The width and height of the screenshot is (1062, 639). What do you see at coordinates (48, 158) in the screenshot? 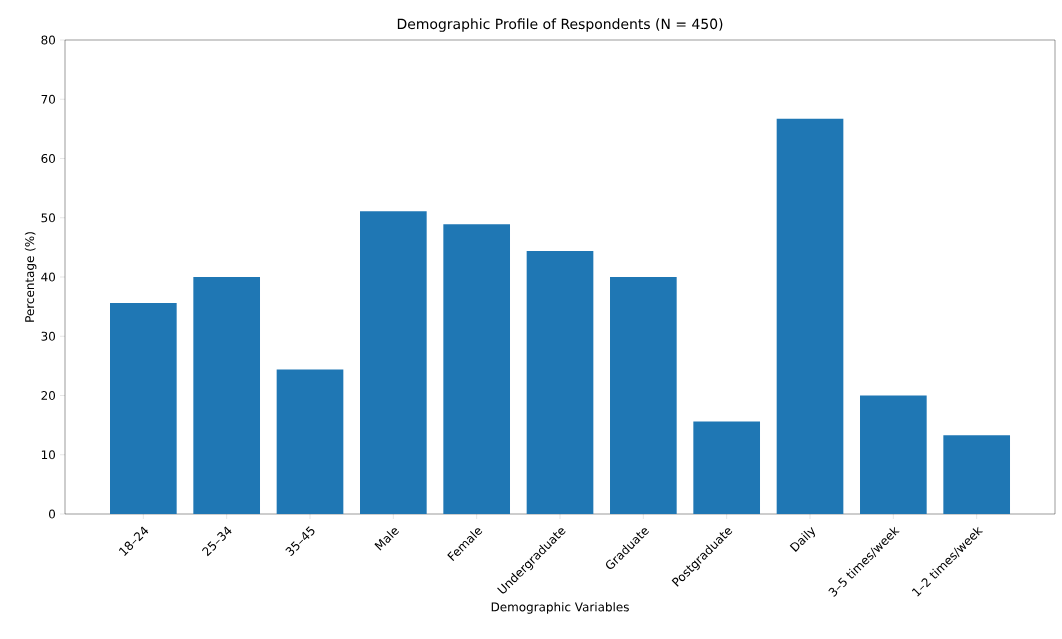
I see `y-tick-label: 60` at bounding box center [48, 158].